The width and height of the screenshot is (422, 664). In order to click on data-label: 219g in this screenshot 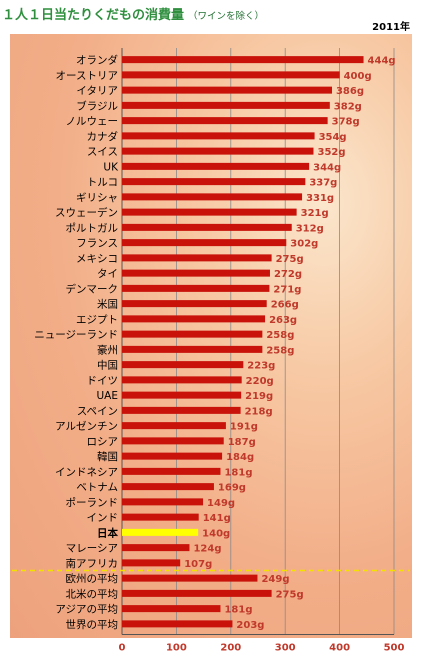, I will do `click(259, 396)`.